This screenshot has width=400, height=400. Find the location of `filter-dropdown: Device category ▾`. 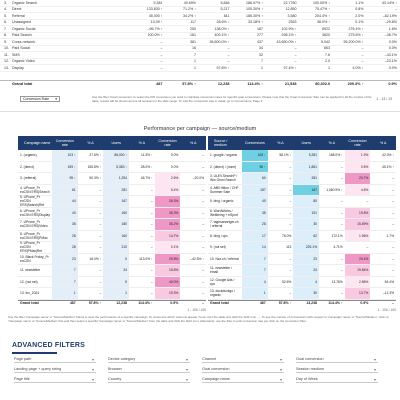

filter-dropdown: Device category ▾ is located at coordinates (149, 359).